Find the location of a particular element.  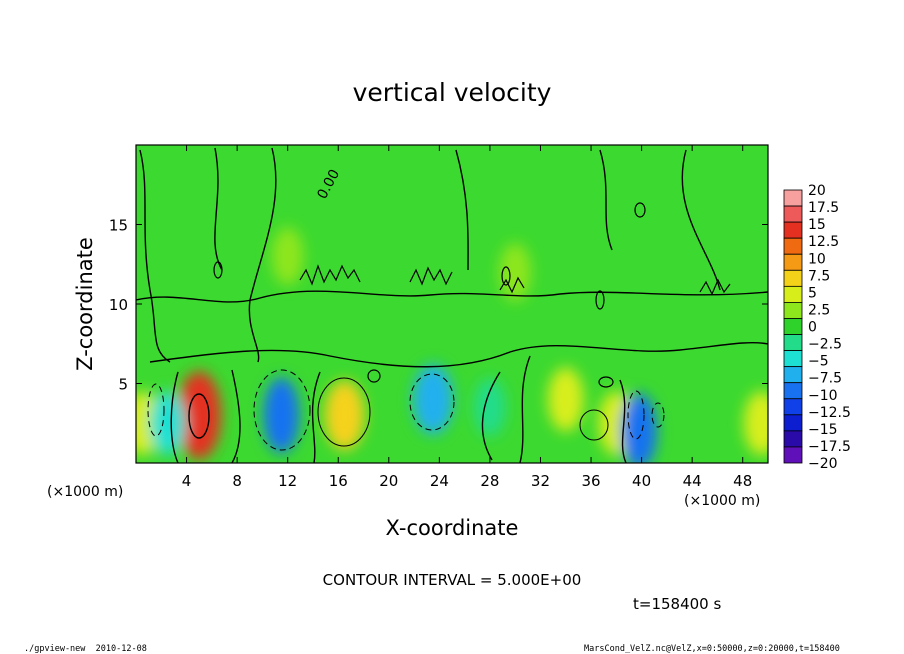

colorbar-level-label: 2.5 is located at coordinates (819, 310).